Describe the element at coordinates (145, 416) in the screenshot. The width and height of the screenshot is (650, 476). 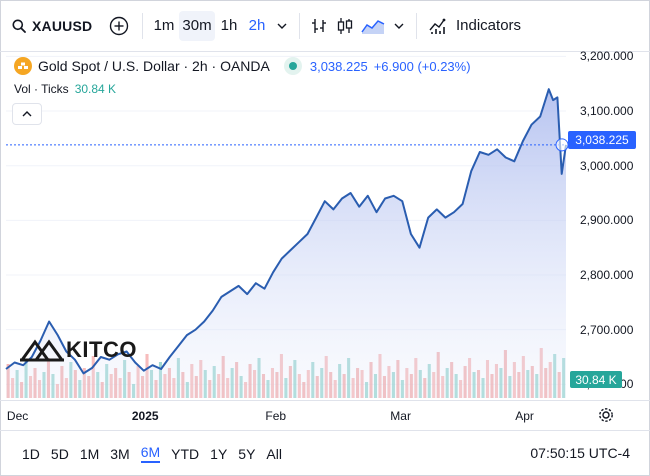
I see `x-tick-label: 2025` at that location.